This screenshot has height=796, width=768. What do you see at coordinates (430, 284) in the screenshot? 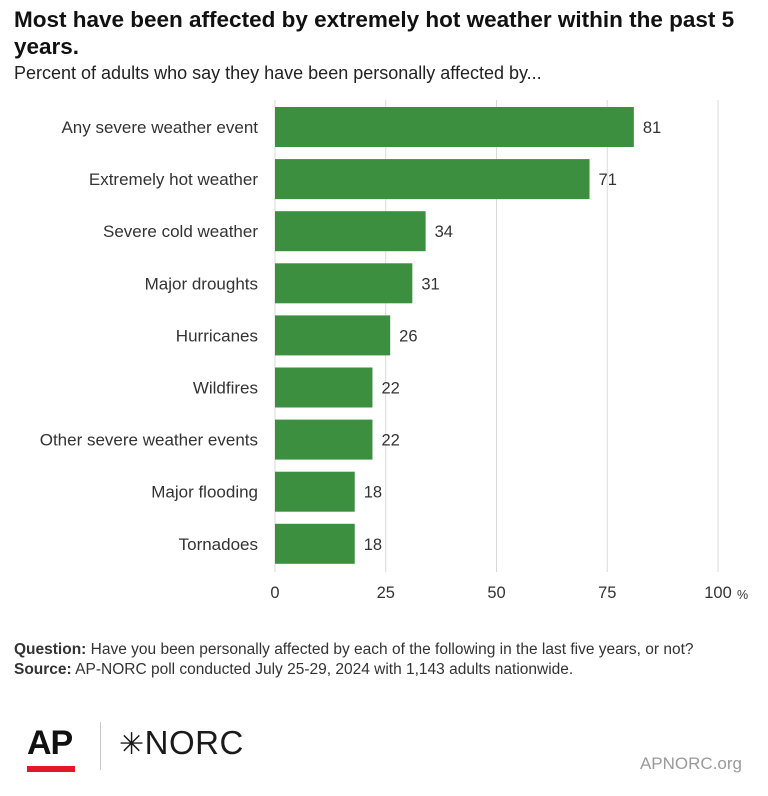
I see `data-label: 31` at bounding box center [430, 284].